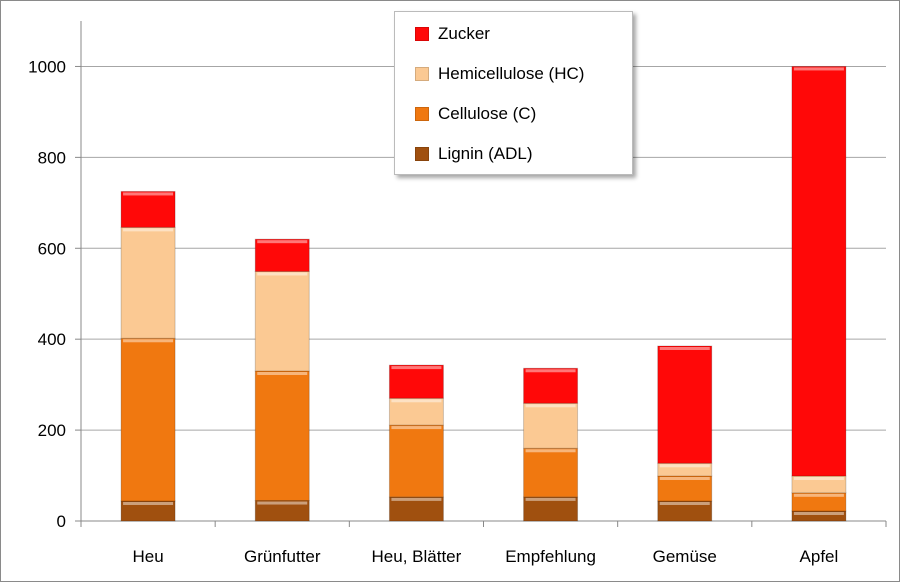  What do you see at coordinates (61, 521) in the screenshot?
I see `y-tick-label: 0` at bounding box center [61, 521].